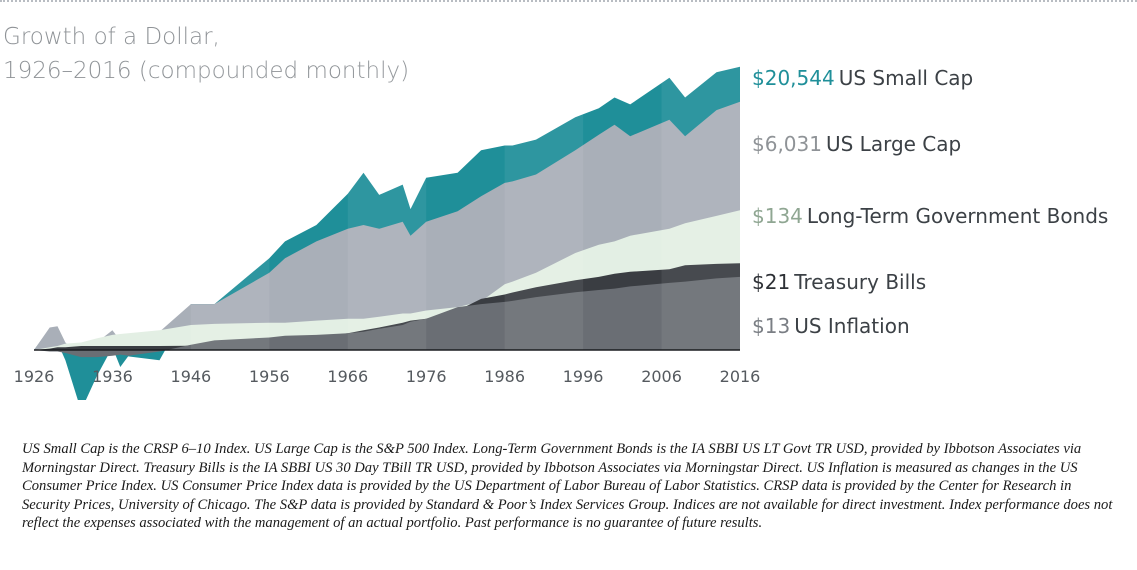 The height and width of the screenshot is (570, 1137). What do you see at coordinates (661, 376) in the screenshot?
I see `x-tick-2006: 2006` at bounding box center [661, 376].